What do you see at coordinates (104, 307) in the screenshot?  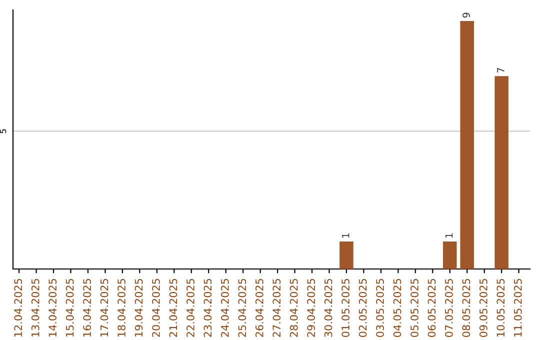 I see `x-tick-label: 17.04.2025` at bounding box center [104, 307].